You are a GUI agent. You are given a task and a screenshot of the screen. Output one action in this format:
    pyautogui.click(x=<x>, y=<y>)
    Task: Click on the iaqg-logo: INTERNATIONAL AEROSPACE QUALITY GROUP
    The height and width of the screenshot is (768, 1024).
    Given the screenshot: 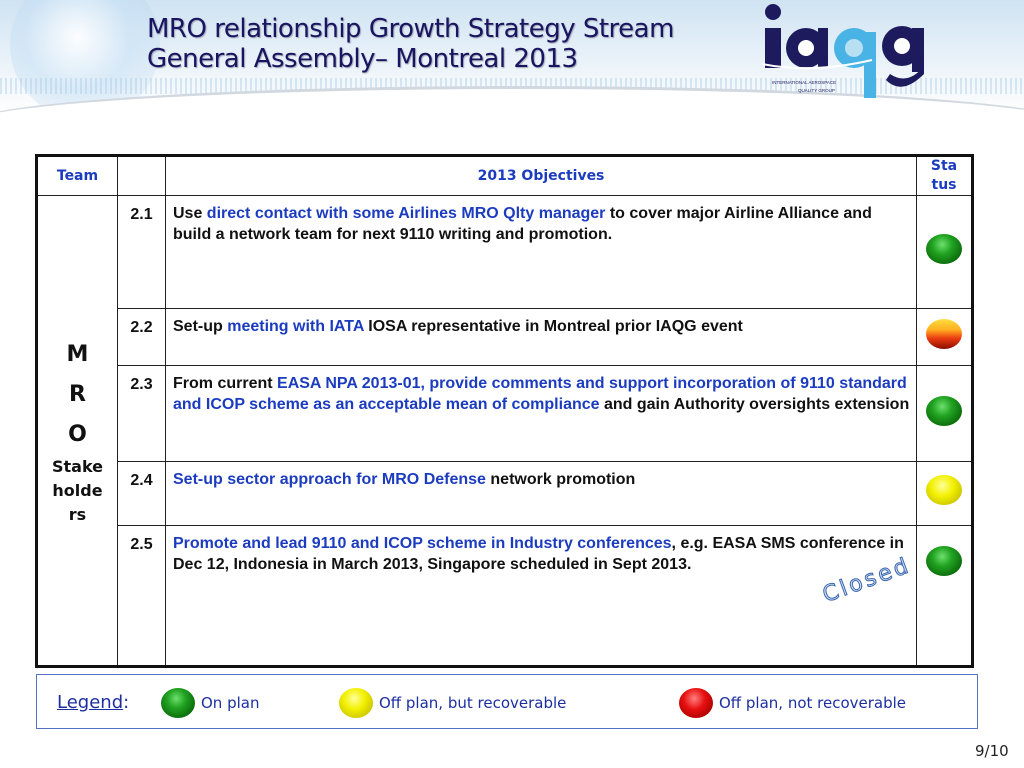 What is the action you would take?
    pyautogui.click(x=843, y=51)
    